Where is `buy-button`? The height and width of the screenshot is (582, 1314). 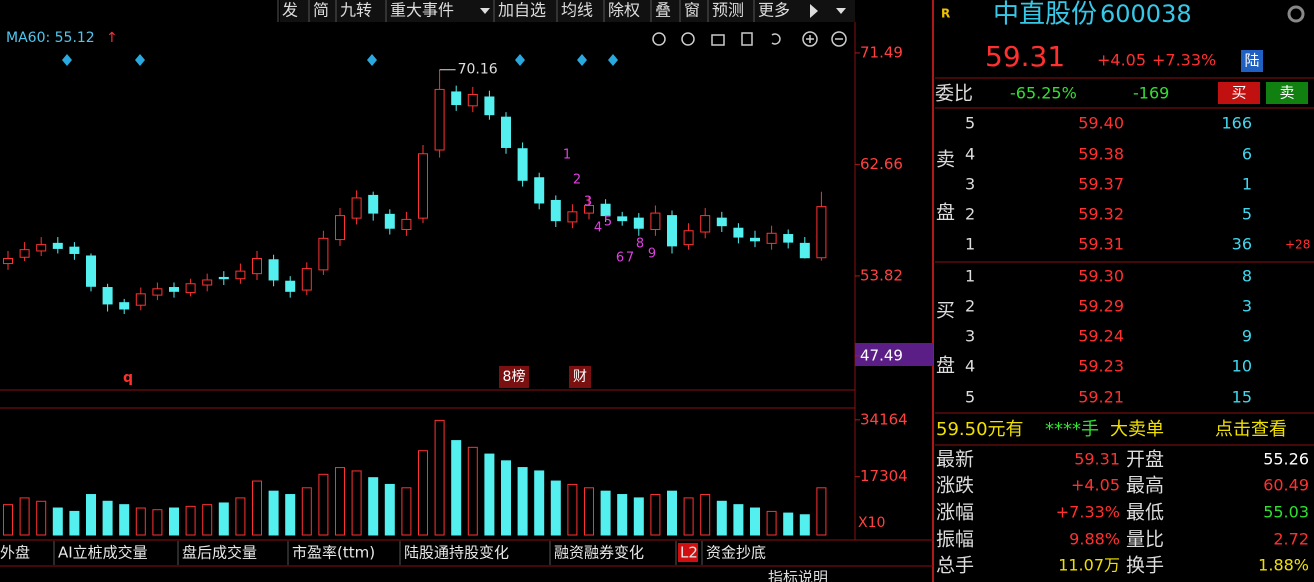
buy-button is located at coordinates (1239, 93).